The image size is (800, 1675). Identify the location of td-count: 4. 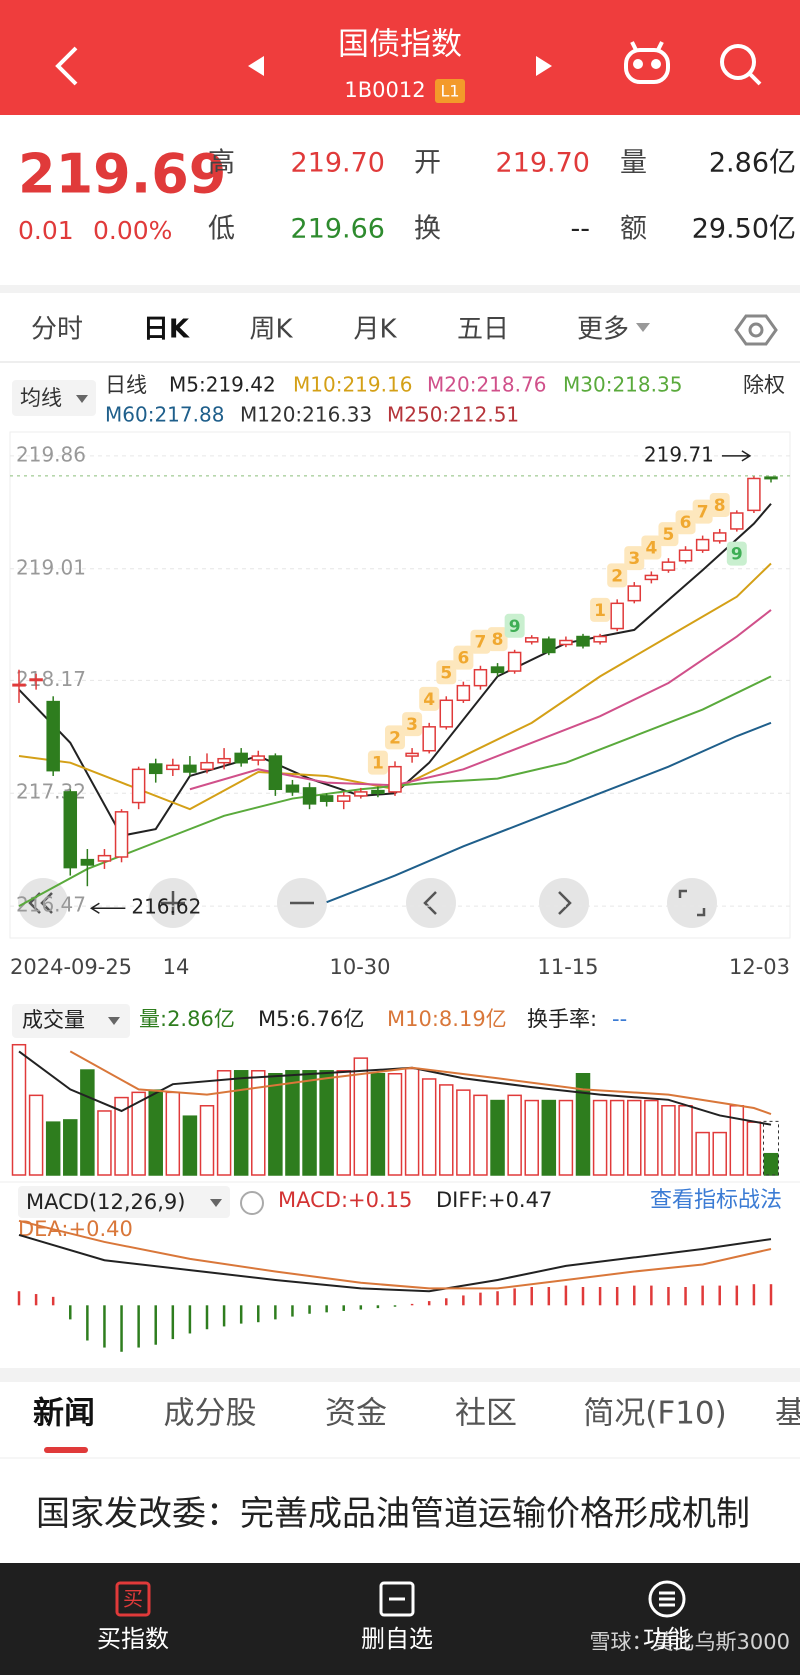
(651, 548).